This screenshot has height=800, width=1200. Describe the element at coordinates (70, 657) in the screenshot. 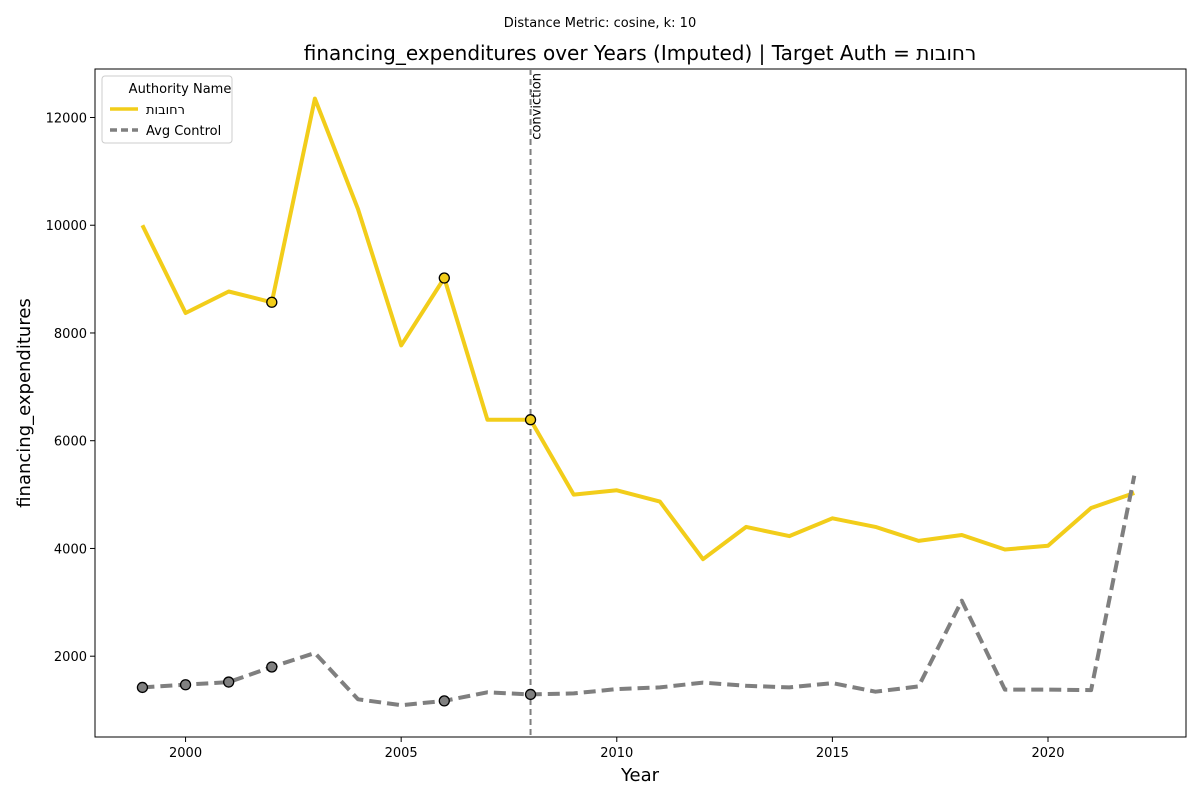

I see `y-tick-label: 2000` at that location.